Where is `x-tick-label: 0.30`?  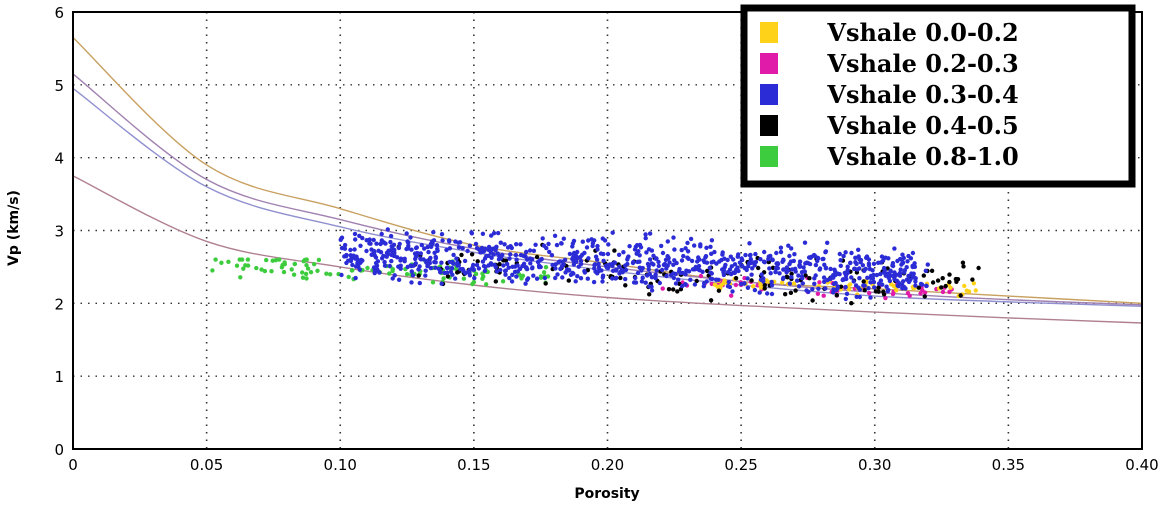 x-tick-label: 0.30 is located at coordinates (874, 465).